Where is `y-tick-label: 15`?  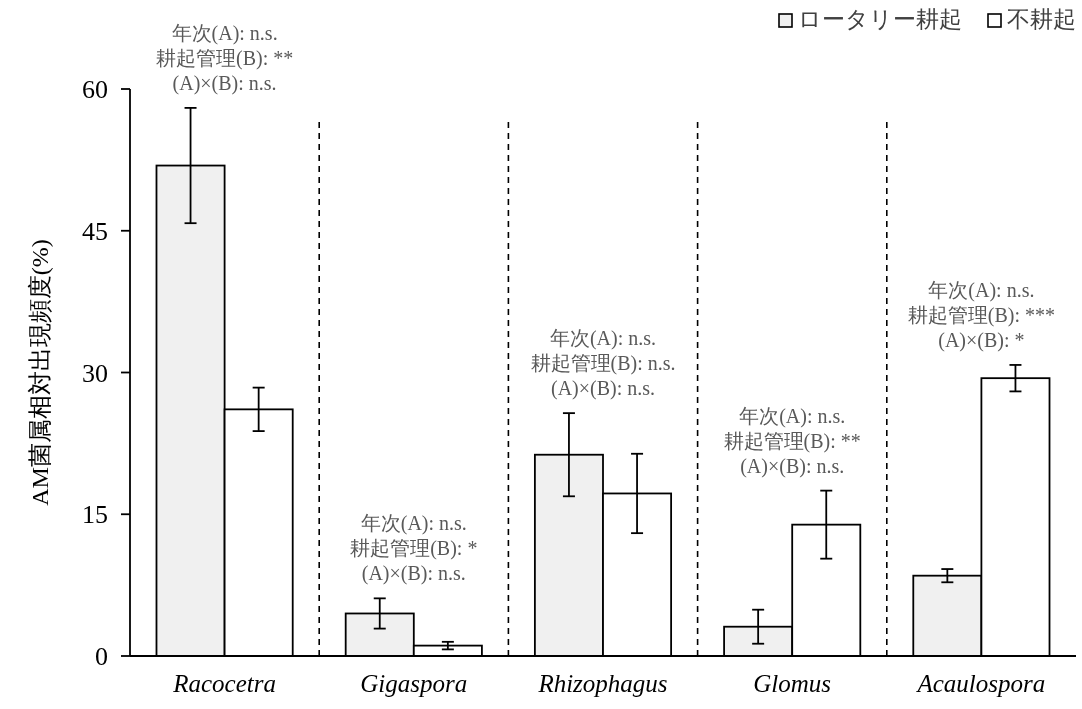 y-tick-label: 15 is located at coordinates (95, 515).